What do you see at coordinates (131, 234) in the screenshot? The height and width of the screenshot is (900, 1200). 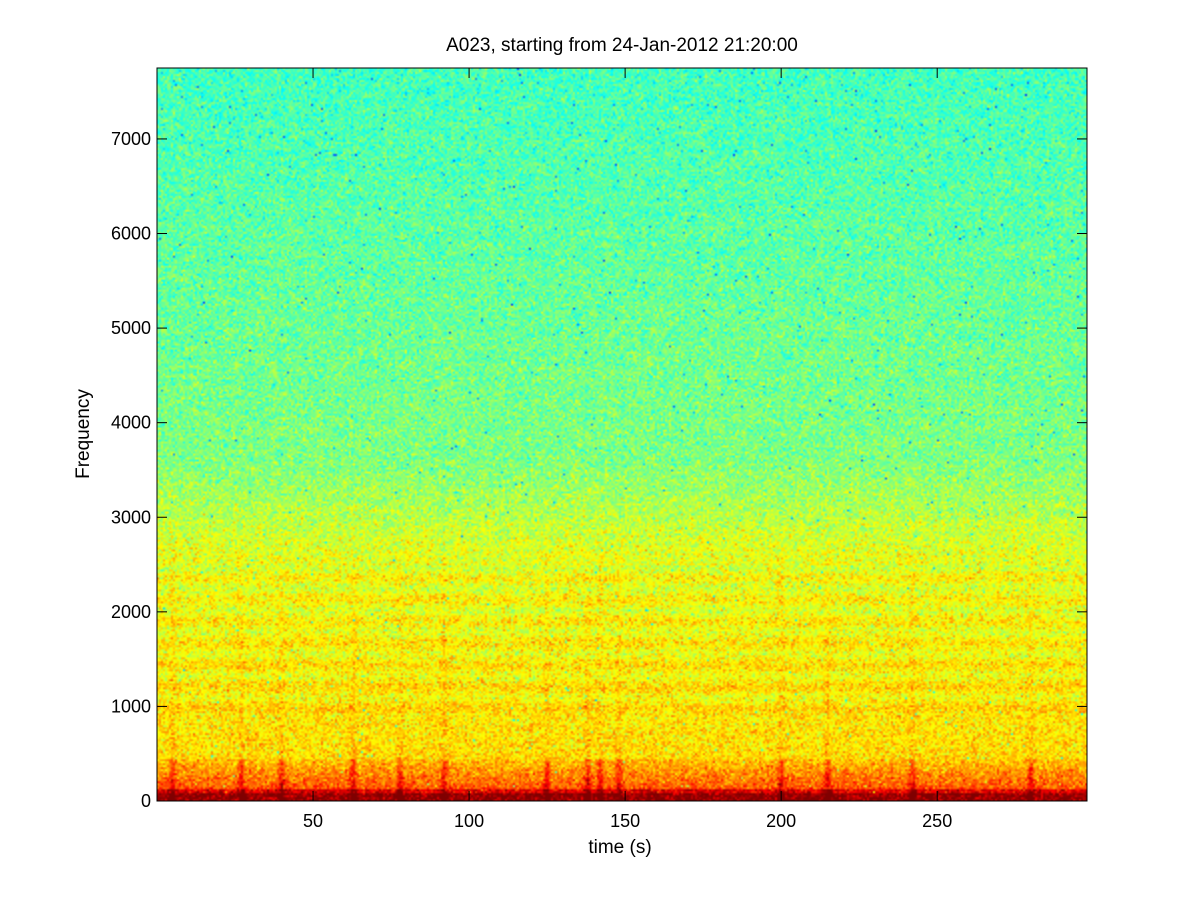 I see `y-tick-label: 6000` at bounding box center [131, 234].